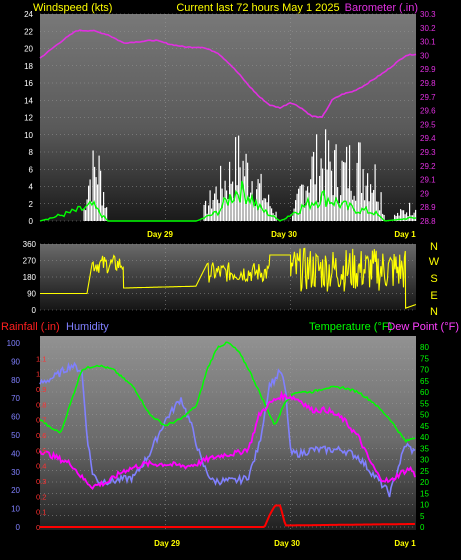 This screenshot has width=461, height=560. I want to click on wind-tick-label: 24, so click(28, 14).